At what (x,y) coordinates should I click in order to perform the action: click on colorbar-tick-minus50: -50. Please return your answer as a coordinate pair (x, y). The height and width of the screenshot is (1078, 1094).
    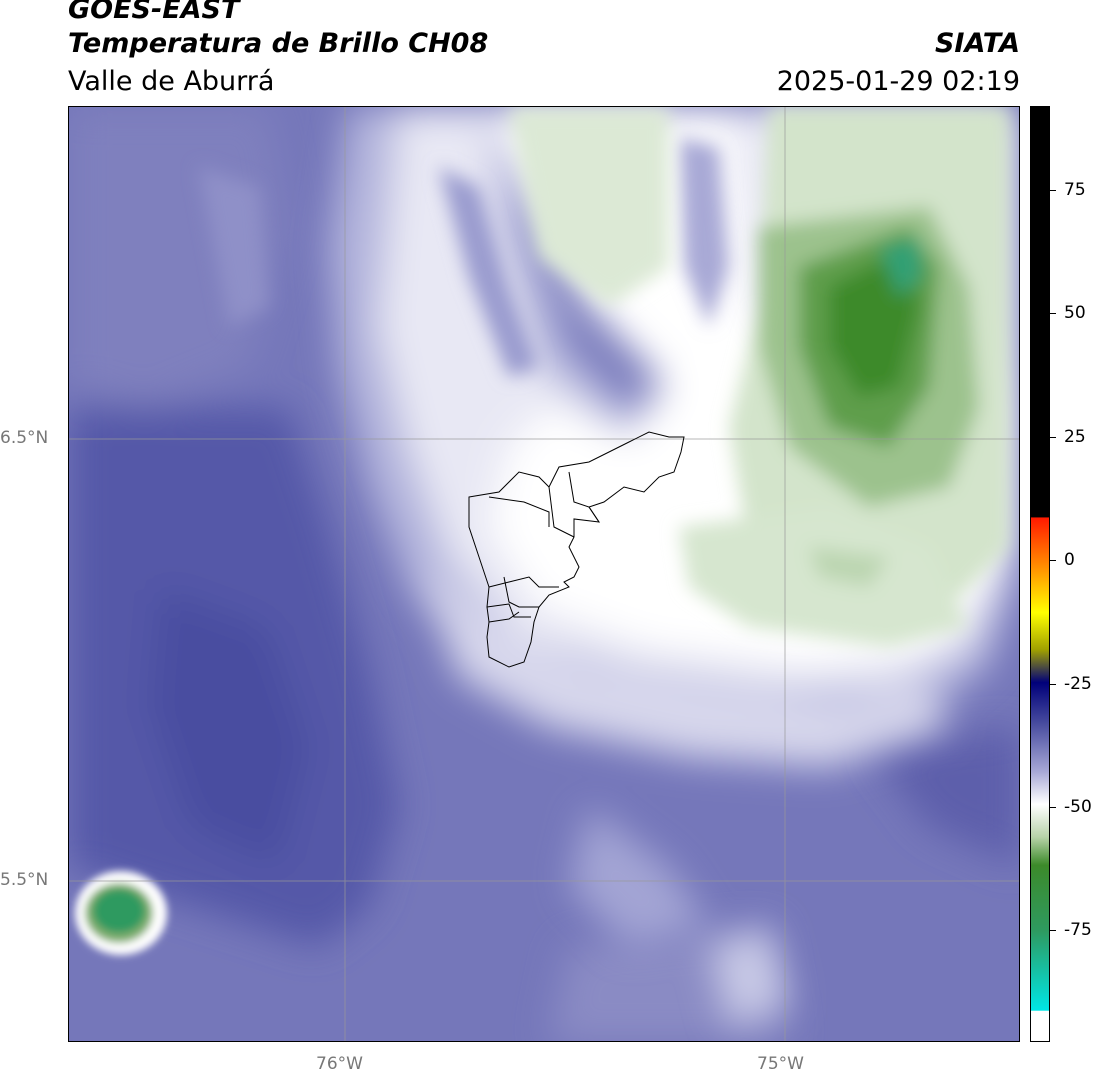
    Looking at the image, I should click on (1078, 807).